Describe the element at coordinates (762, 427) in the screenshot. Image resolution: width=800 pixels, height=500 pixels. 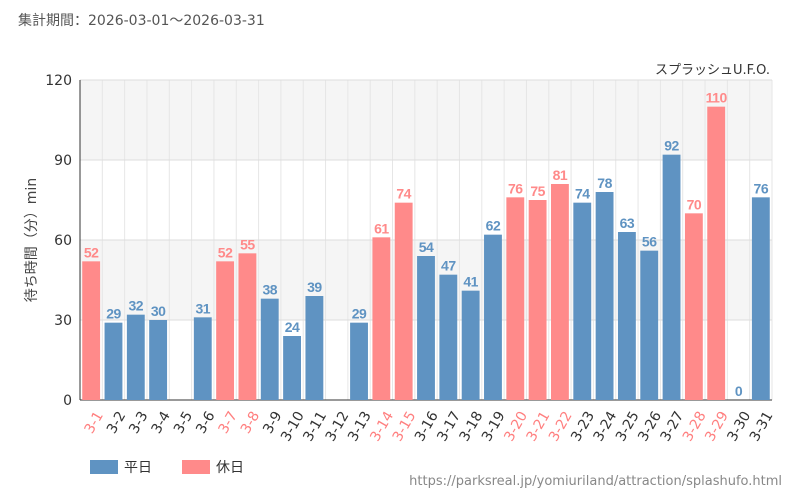
I see `x-tick-label: 3-31` at that location.